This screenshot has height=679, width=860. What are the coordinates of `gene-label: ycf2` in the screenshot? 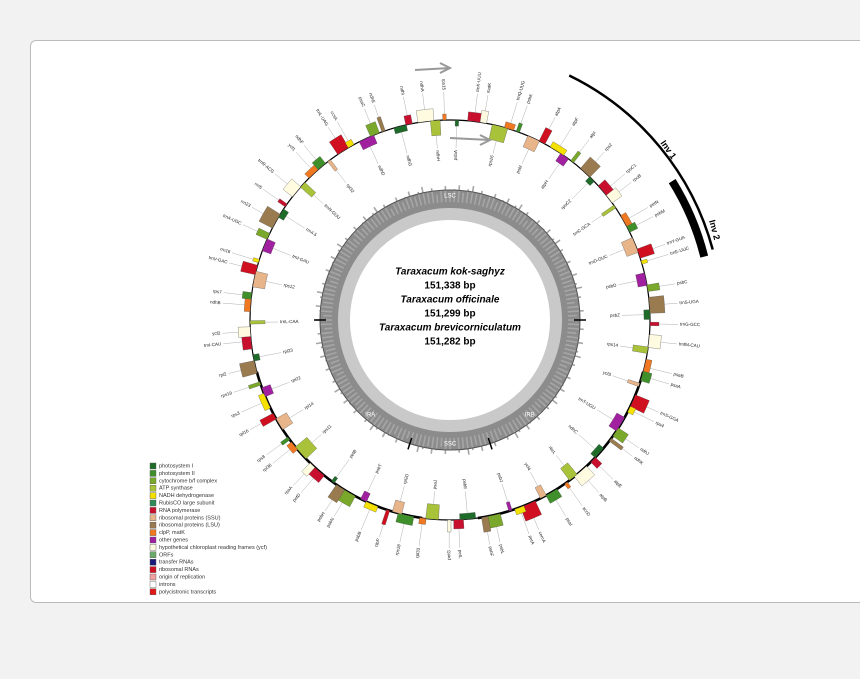 It's located at (216, 334).